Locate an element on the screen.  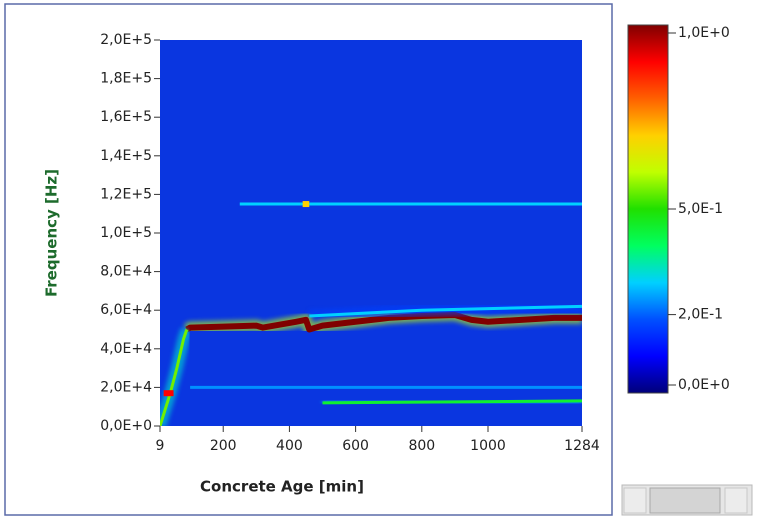
x-tick-label: 1284 is located at coordinates (582, 446).